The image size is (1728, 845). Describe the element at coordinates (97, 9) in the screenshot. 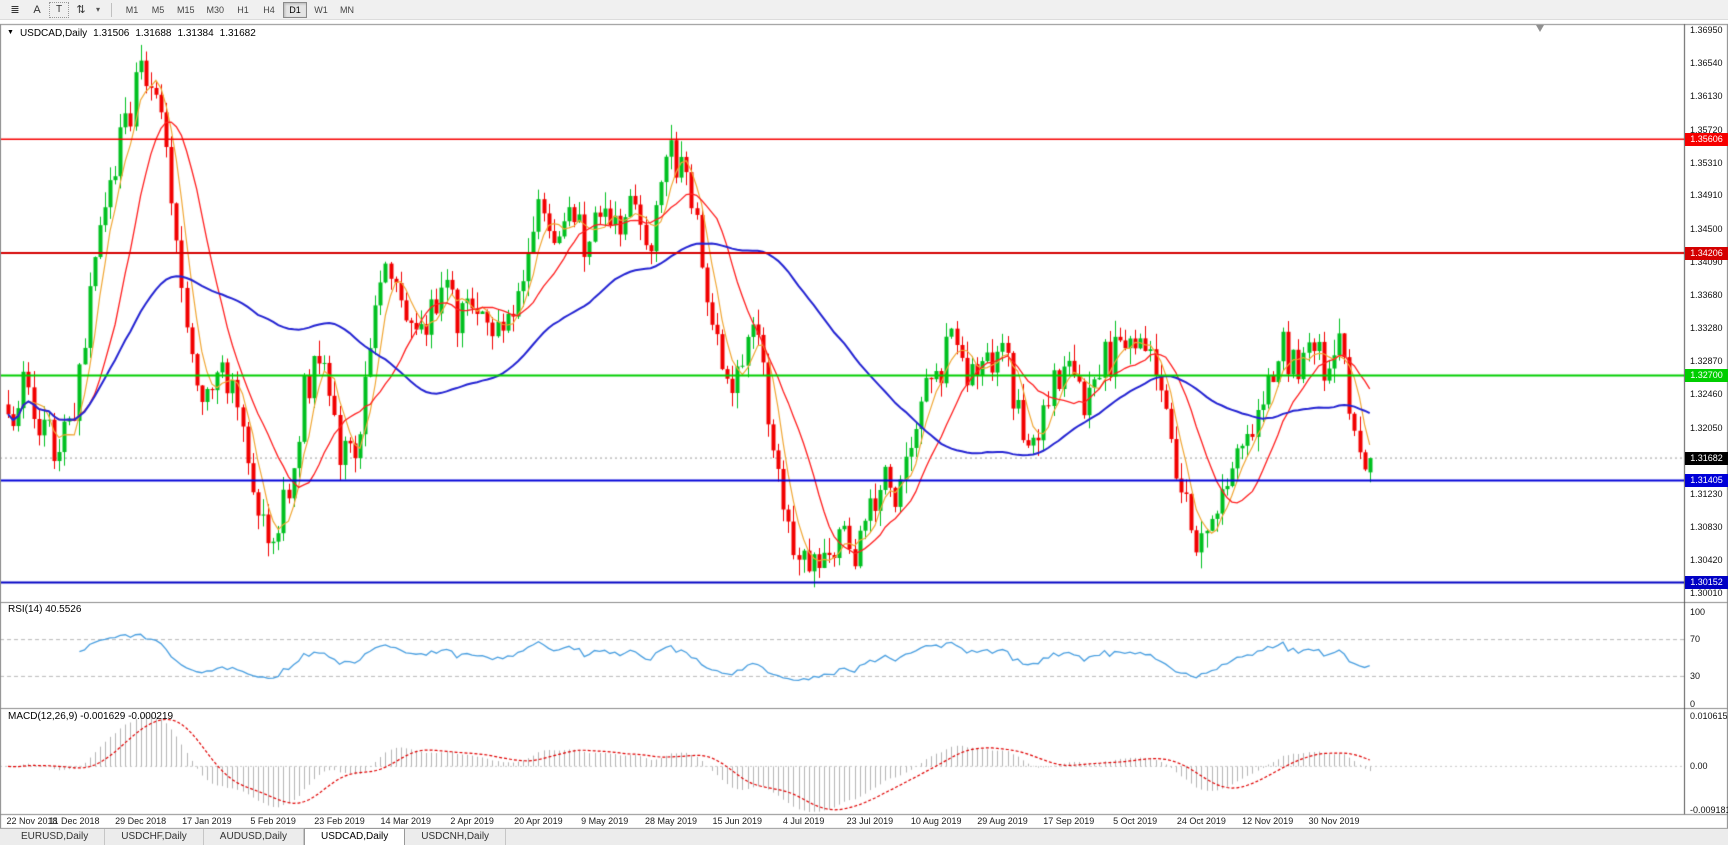

I see `dropdown-caret-icon: ▾` at that location.